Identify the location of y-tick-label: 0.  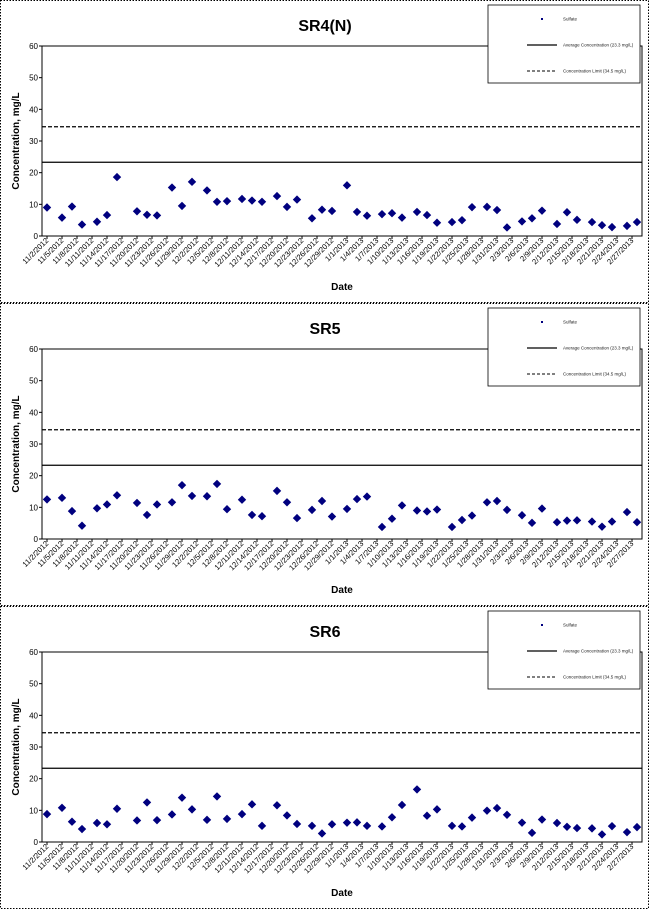
(36, 842).